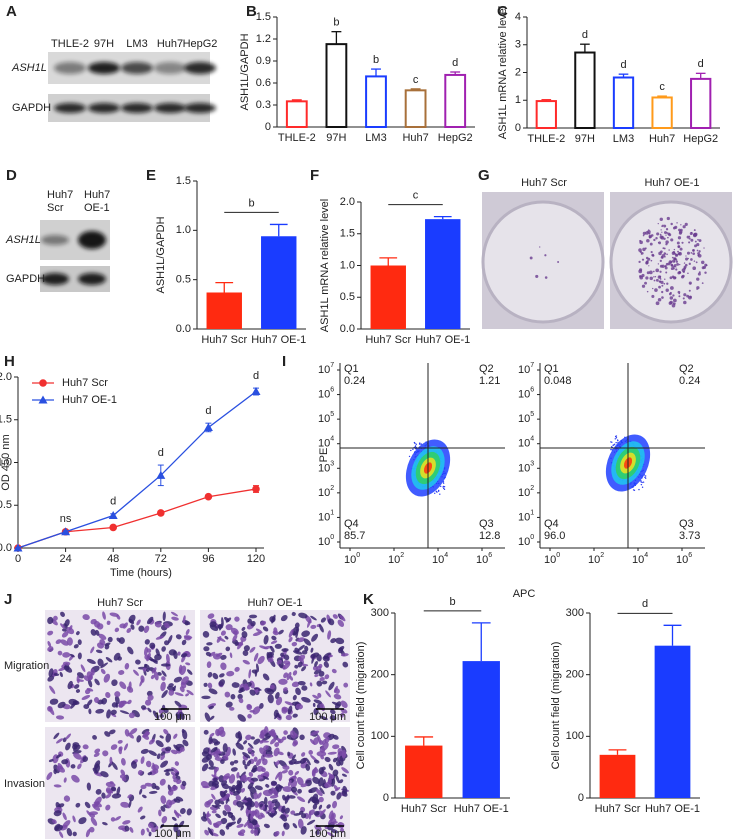 The height and width of the screenshot is (839, 734). What do you see at coordinates (481, 809) in the screenshot?
I see `x-tick-label: Huh7 OE-1` at bounding box center [481, 809].